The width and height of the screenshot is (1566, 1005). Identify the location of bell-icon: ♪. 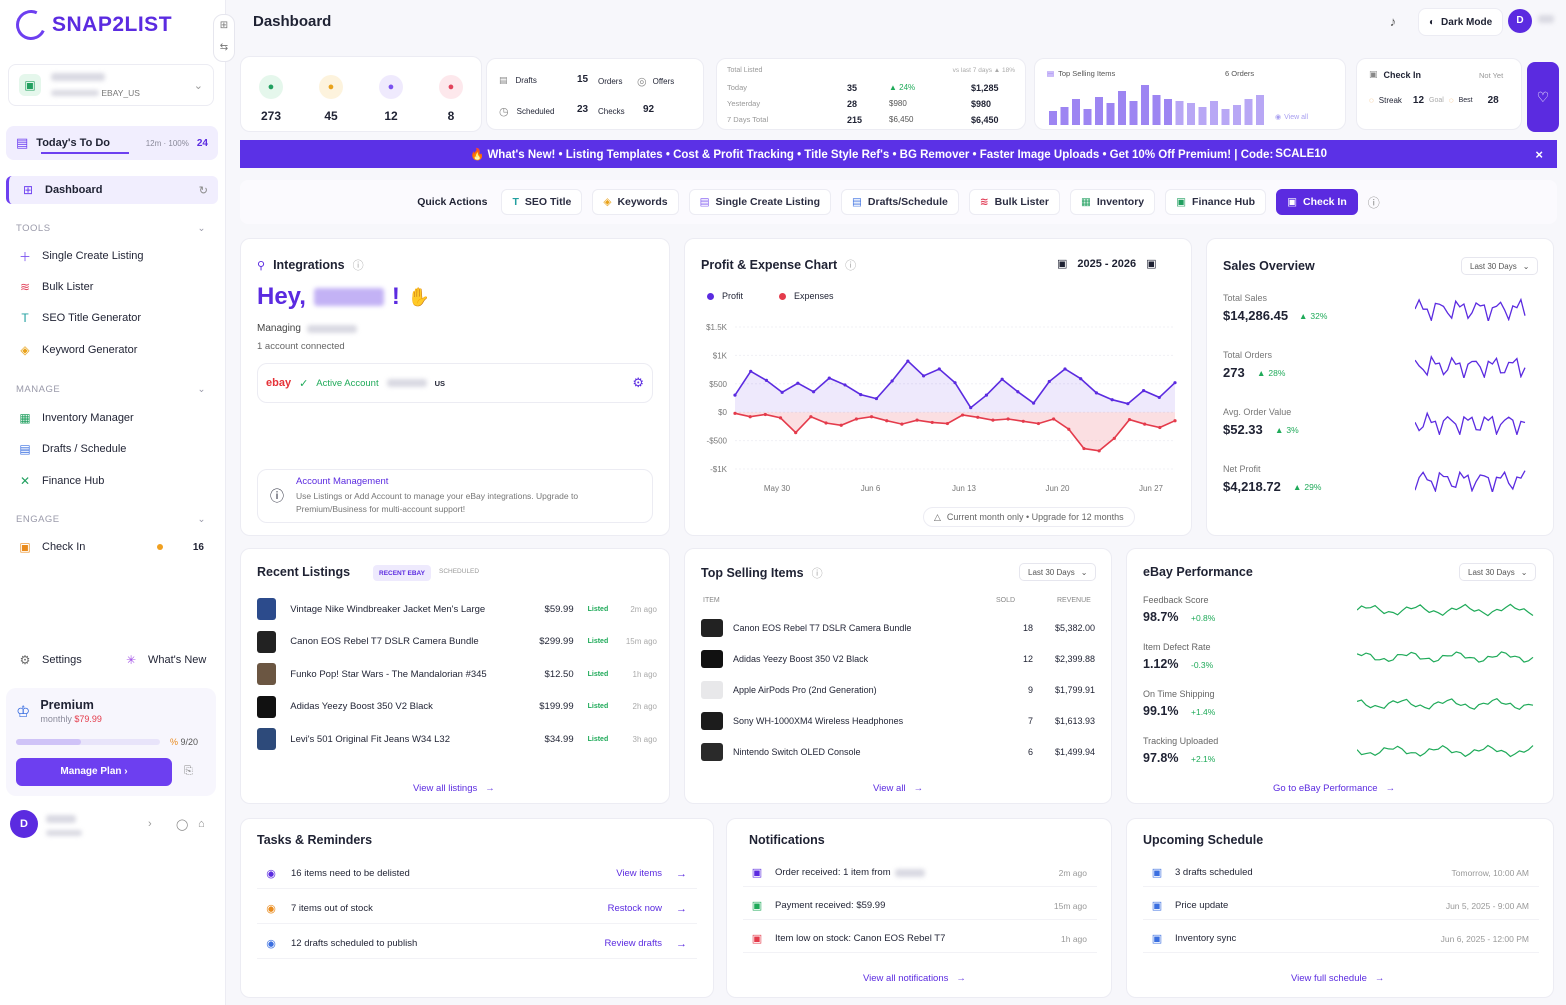
(1393, 21).